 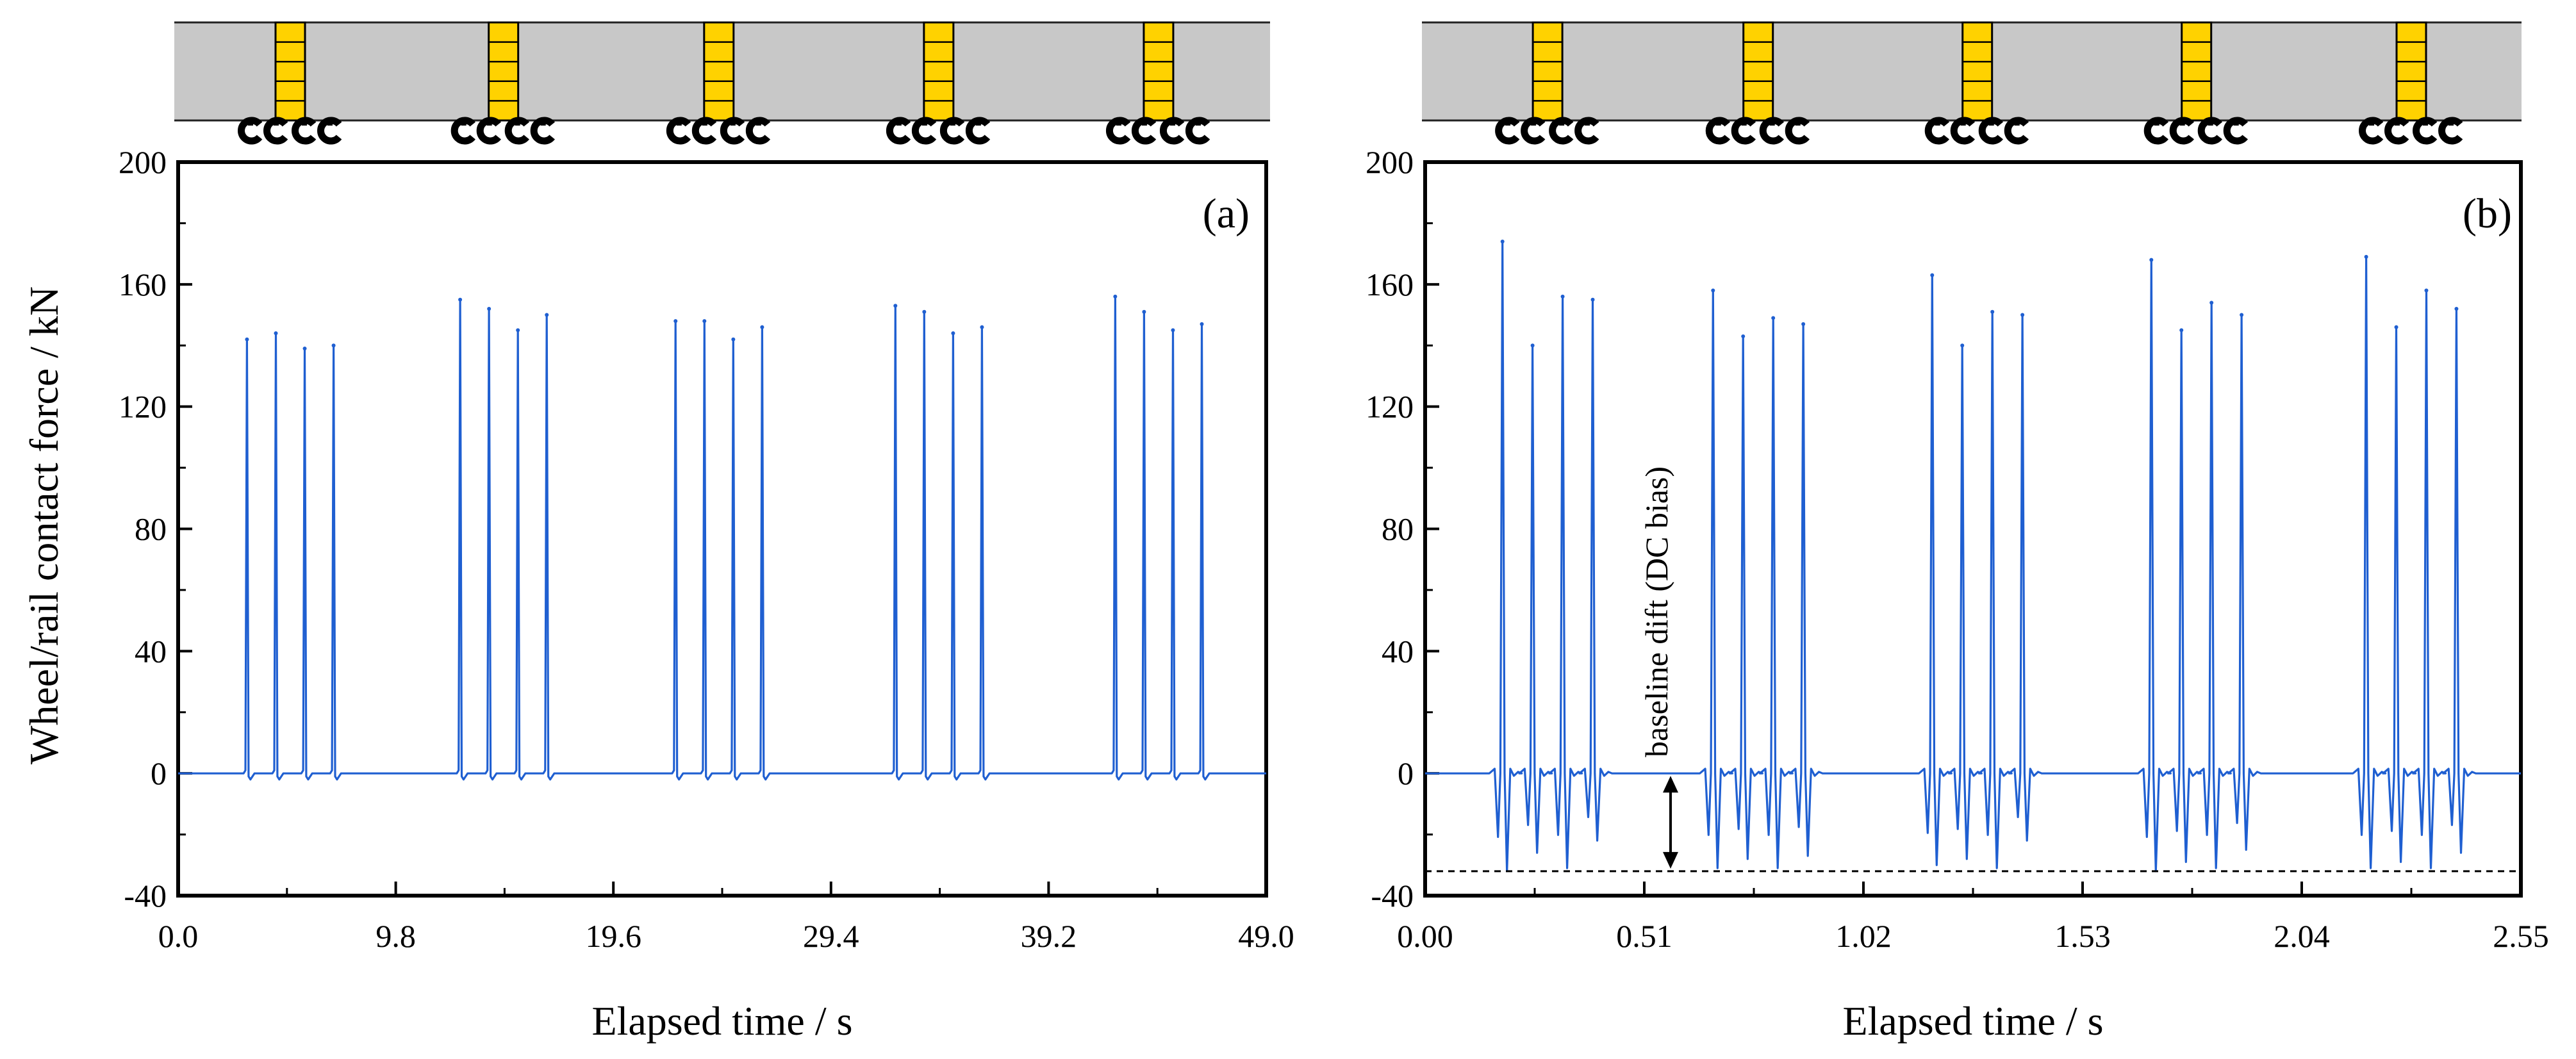 I want to click on x-axis-title-a: Elapsed time / s, so click(x=721, y=1021).